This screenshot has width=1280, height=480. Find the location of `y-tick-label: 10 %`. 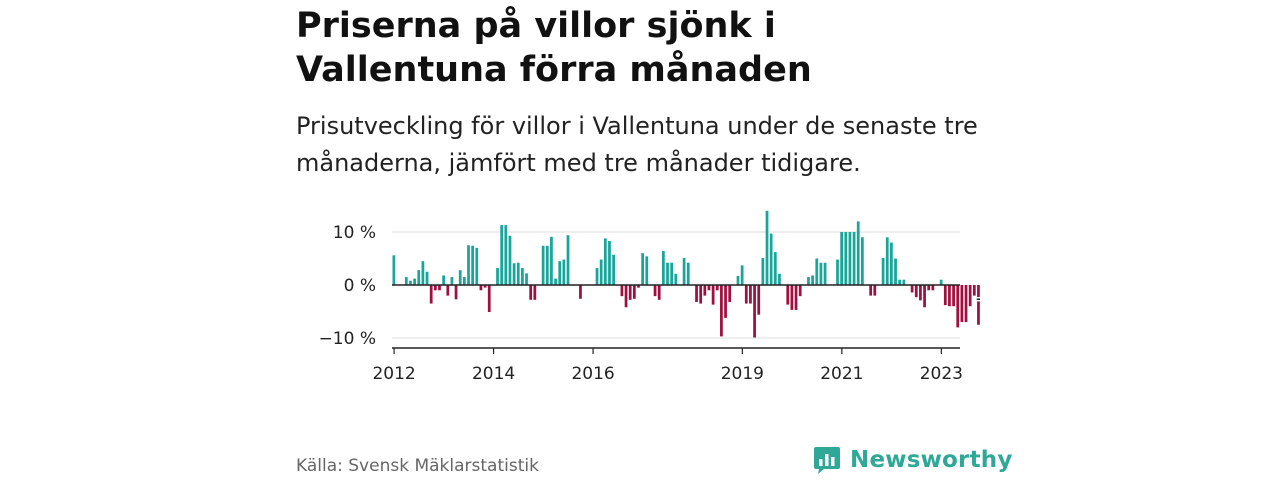

y-tick-label: 10 % is located at coordinates (354, 233).